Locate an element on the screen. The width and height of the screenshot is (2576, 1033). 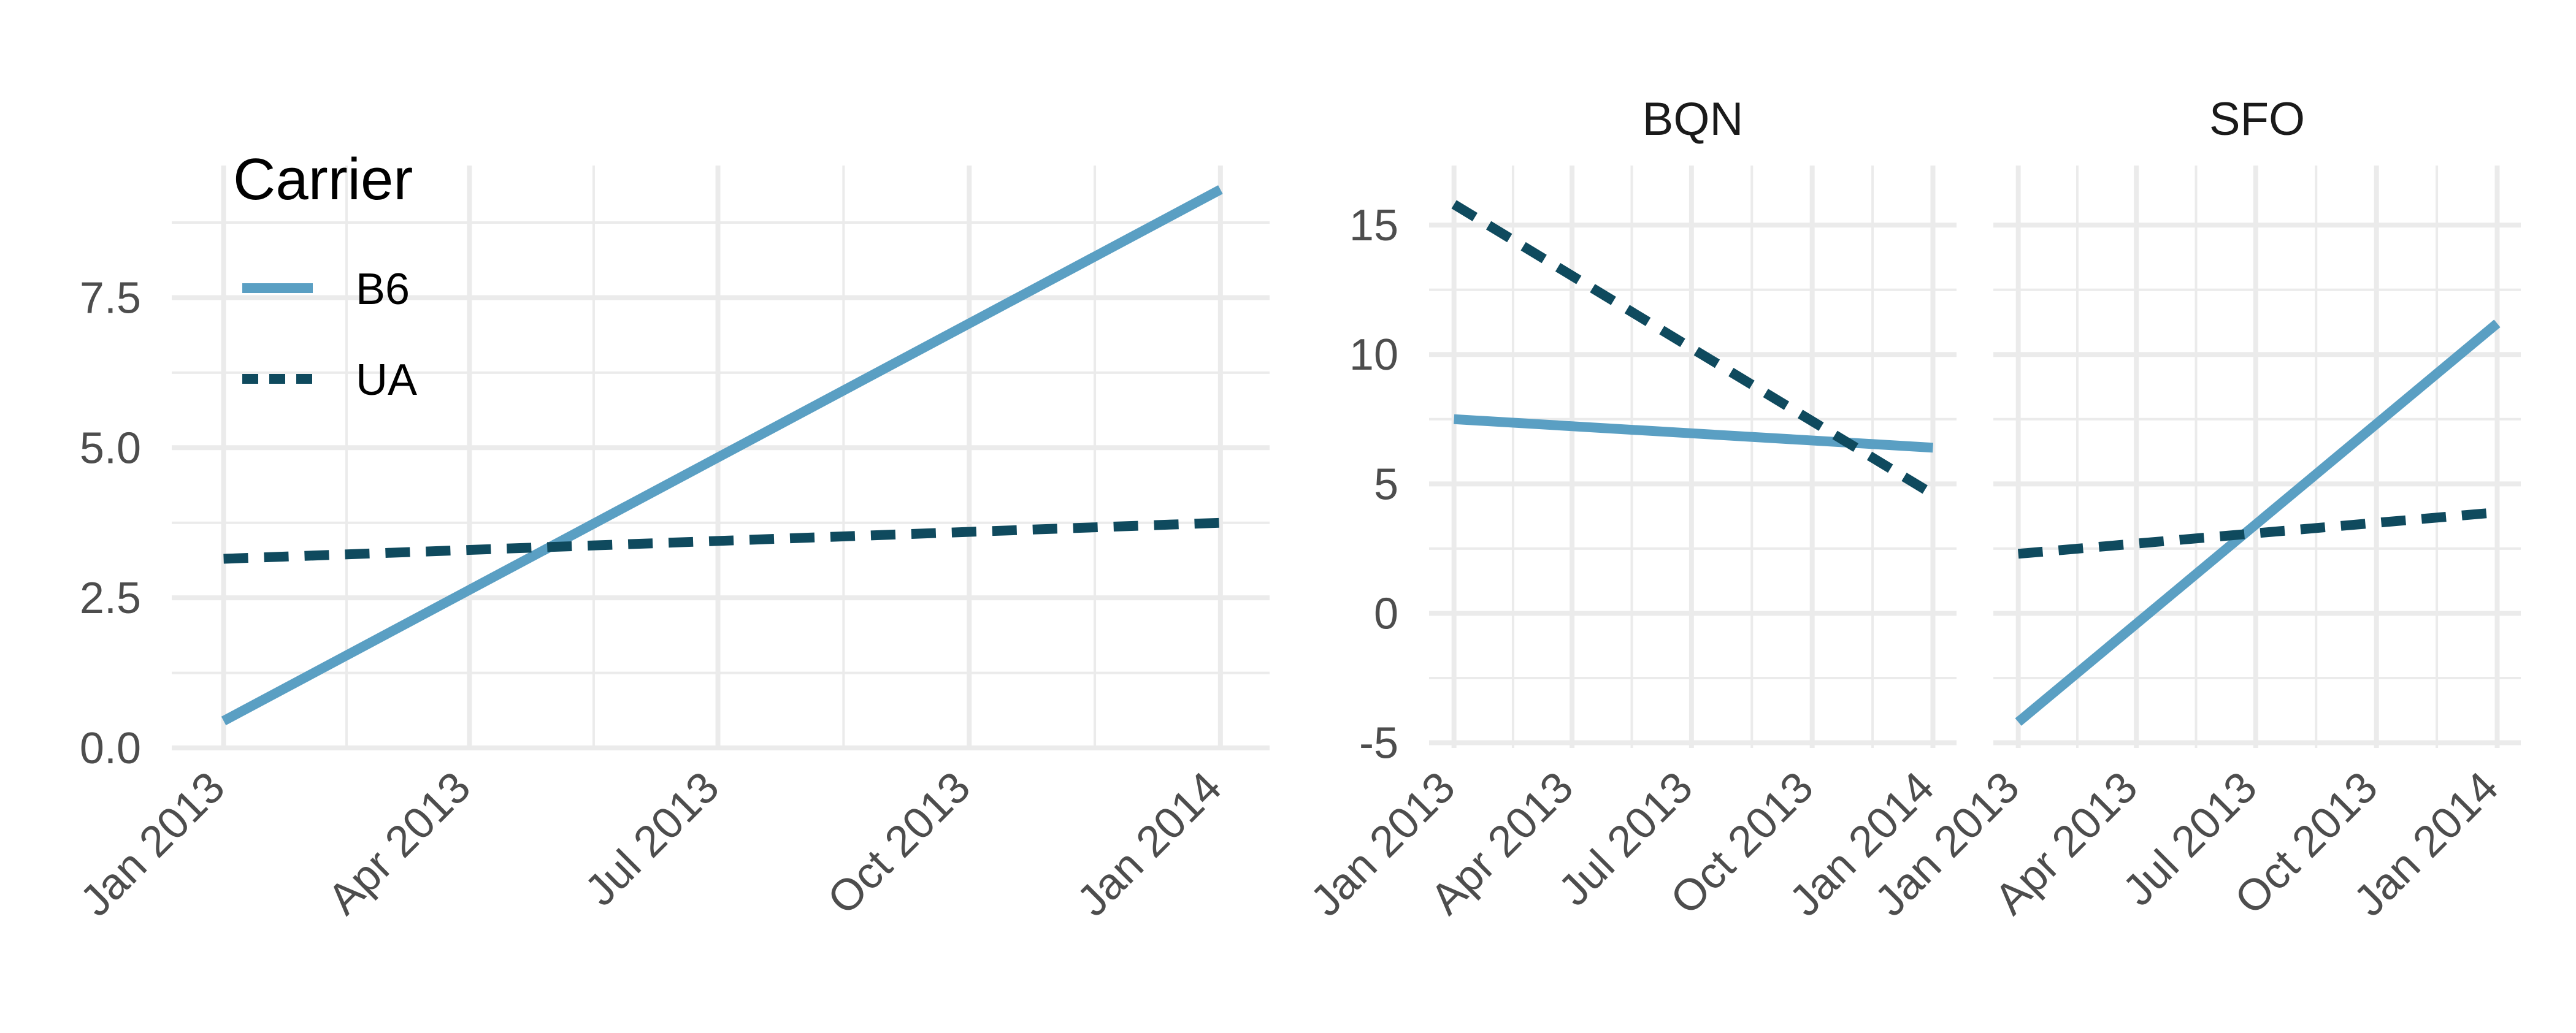
left-panel-y-tick-label: 0.0 is located at coordinates (110, 748).